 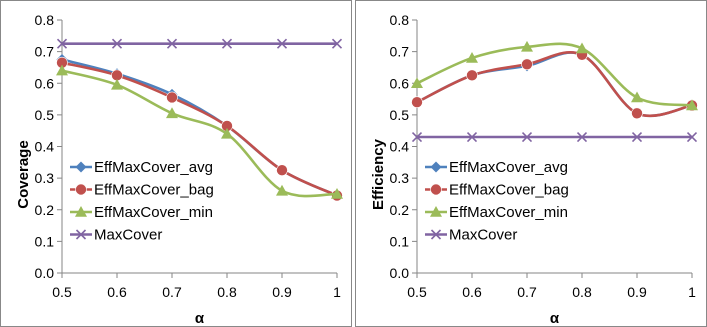 What do you see at coordinates (554, 75) in the screenshot?
I see `series-effmaxcover-min` at bounding box center [554, 75].